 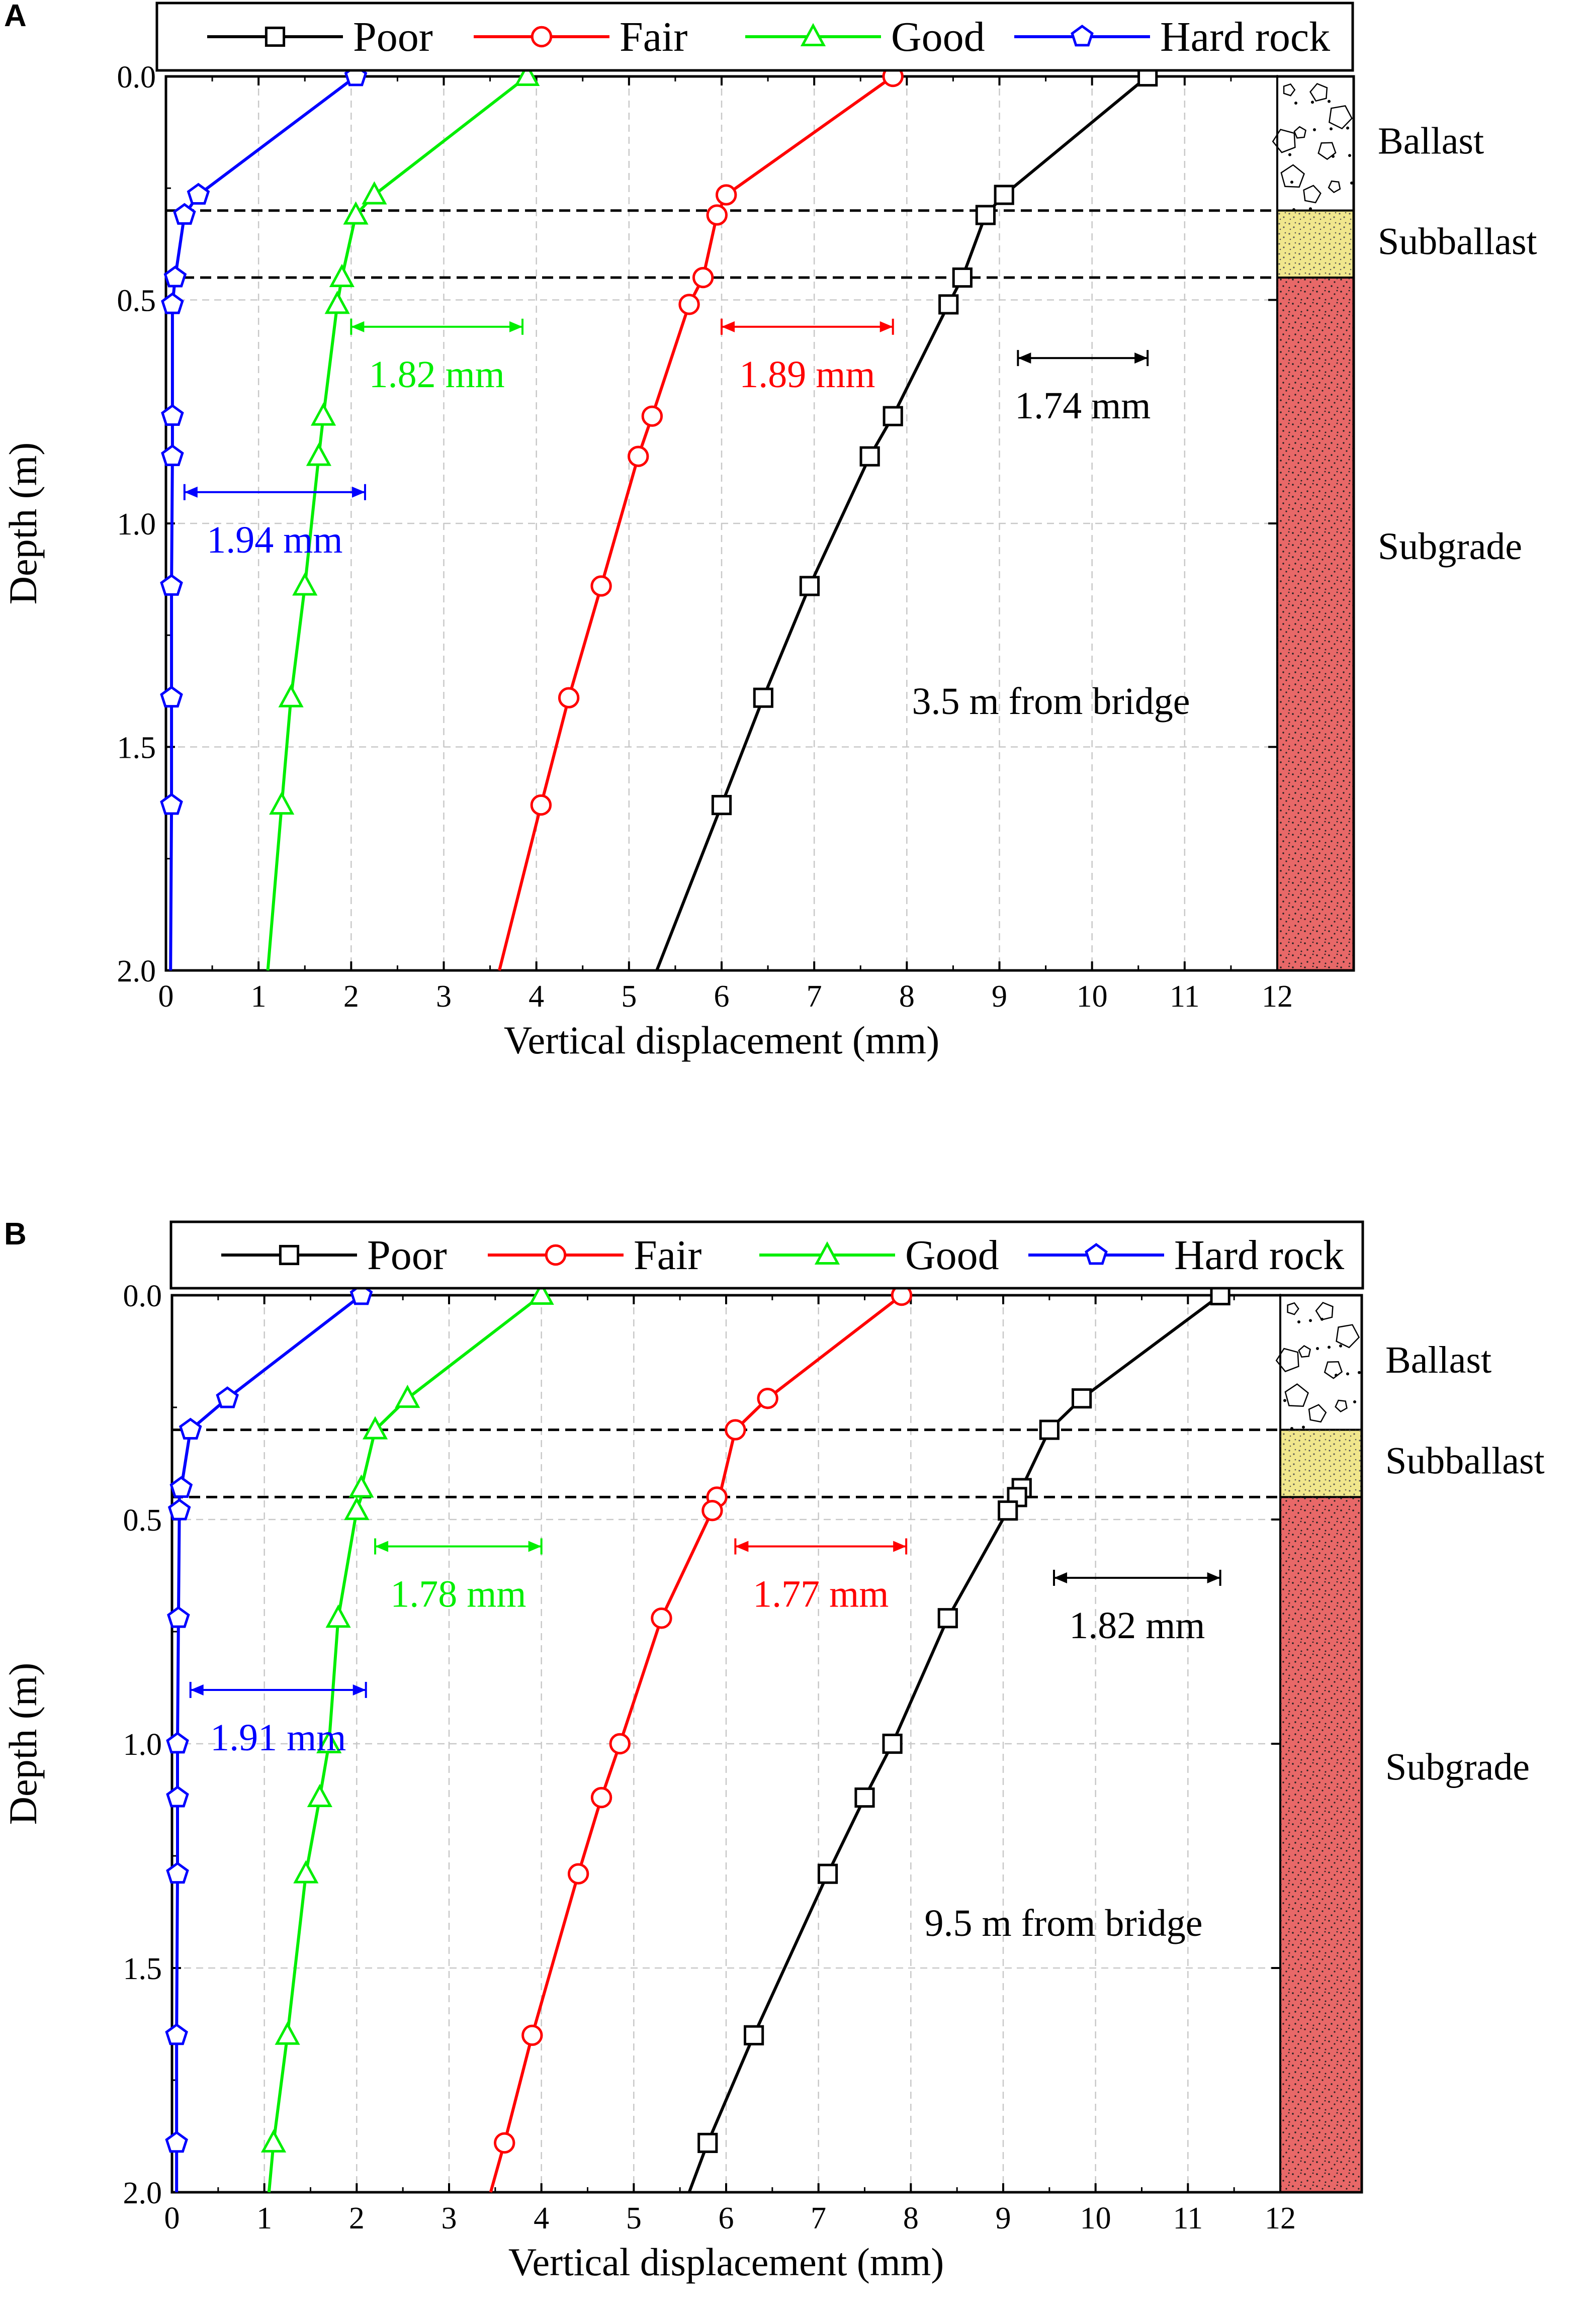 I want to click on dimension-label: 1.74 mm, so click(x=1083, y=406).